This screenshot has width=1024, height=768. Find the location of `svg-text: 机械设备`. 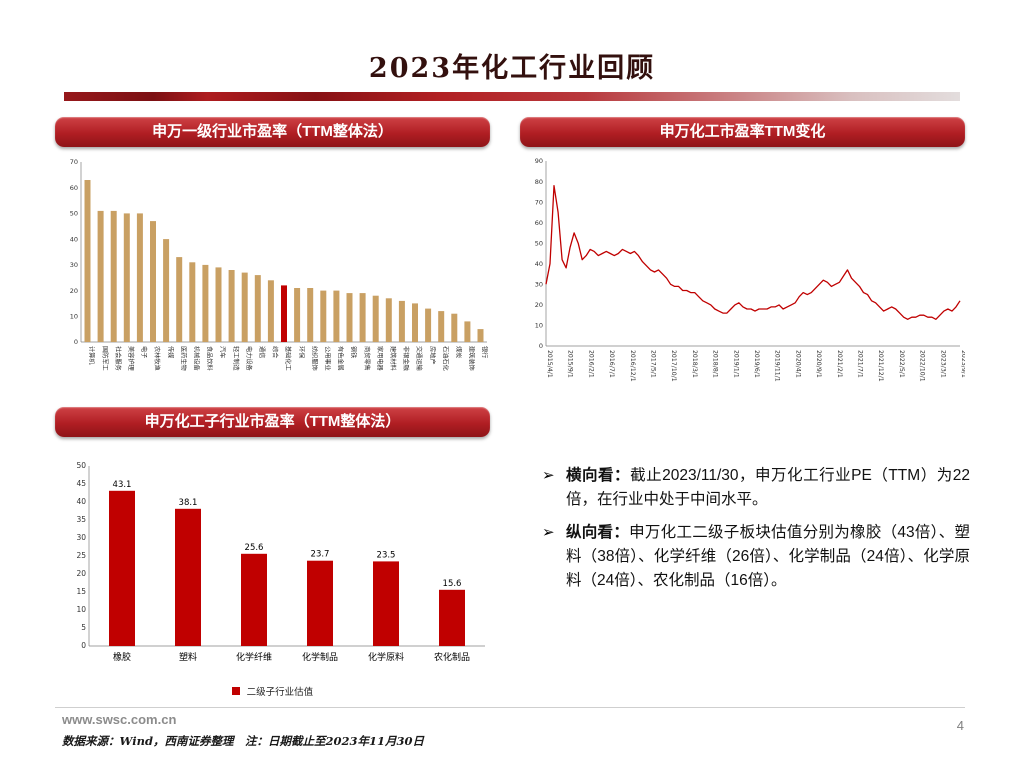

svg-text: 机械设备 is located at coordinates (197, 359).